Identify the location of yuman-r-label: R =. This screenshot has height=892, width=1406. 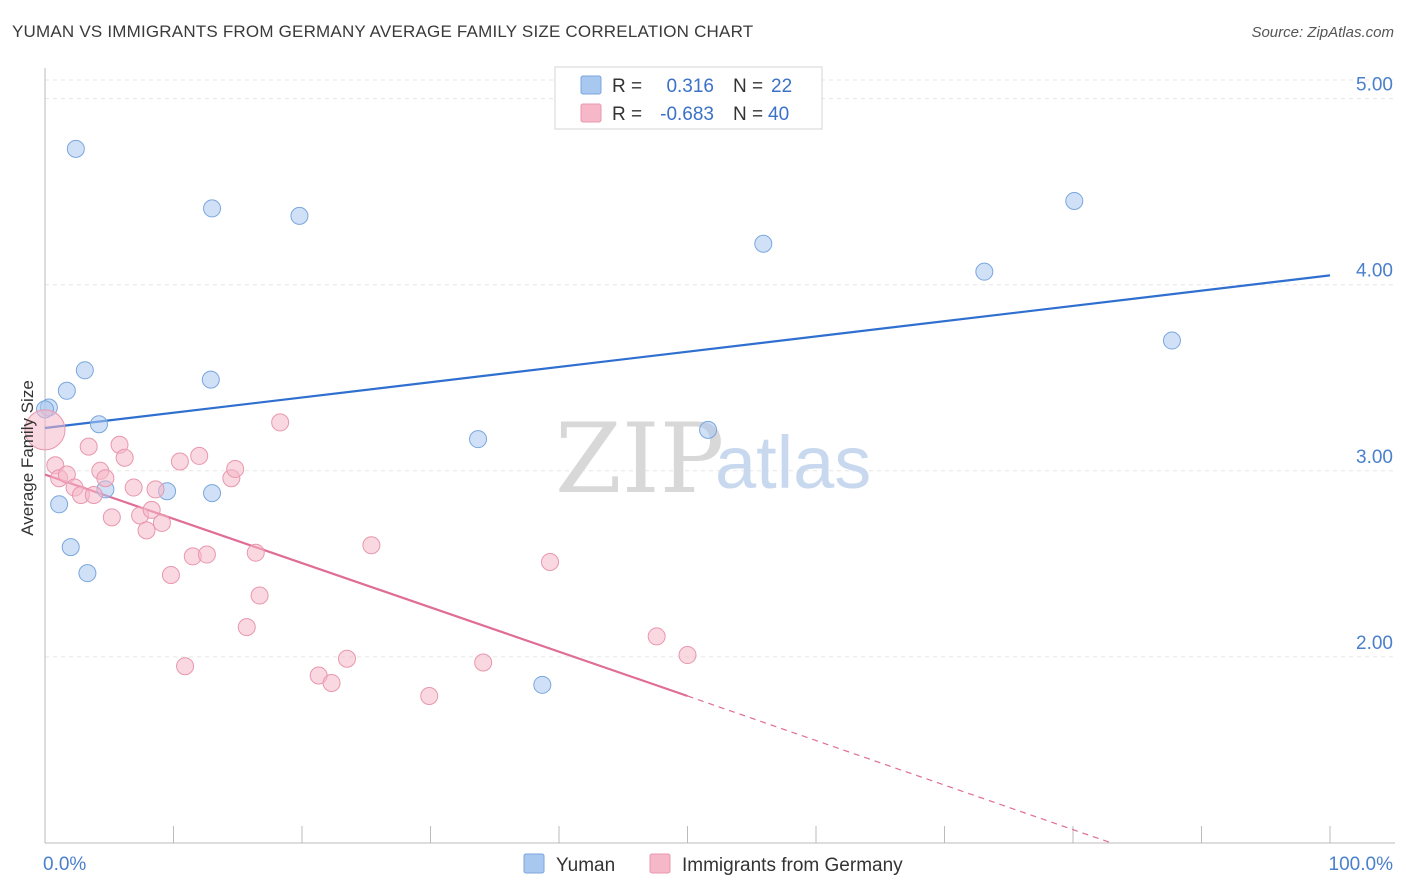
(627, 86).